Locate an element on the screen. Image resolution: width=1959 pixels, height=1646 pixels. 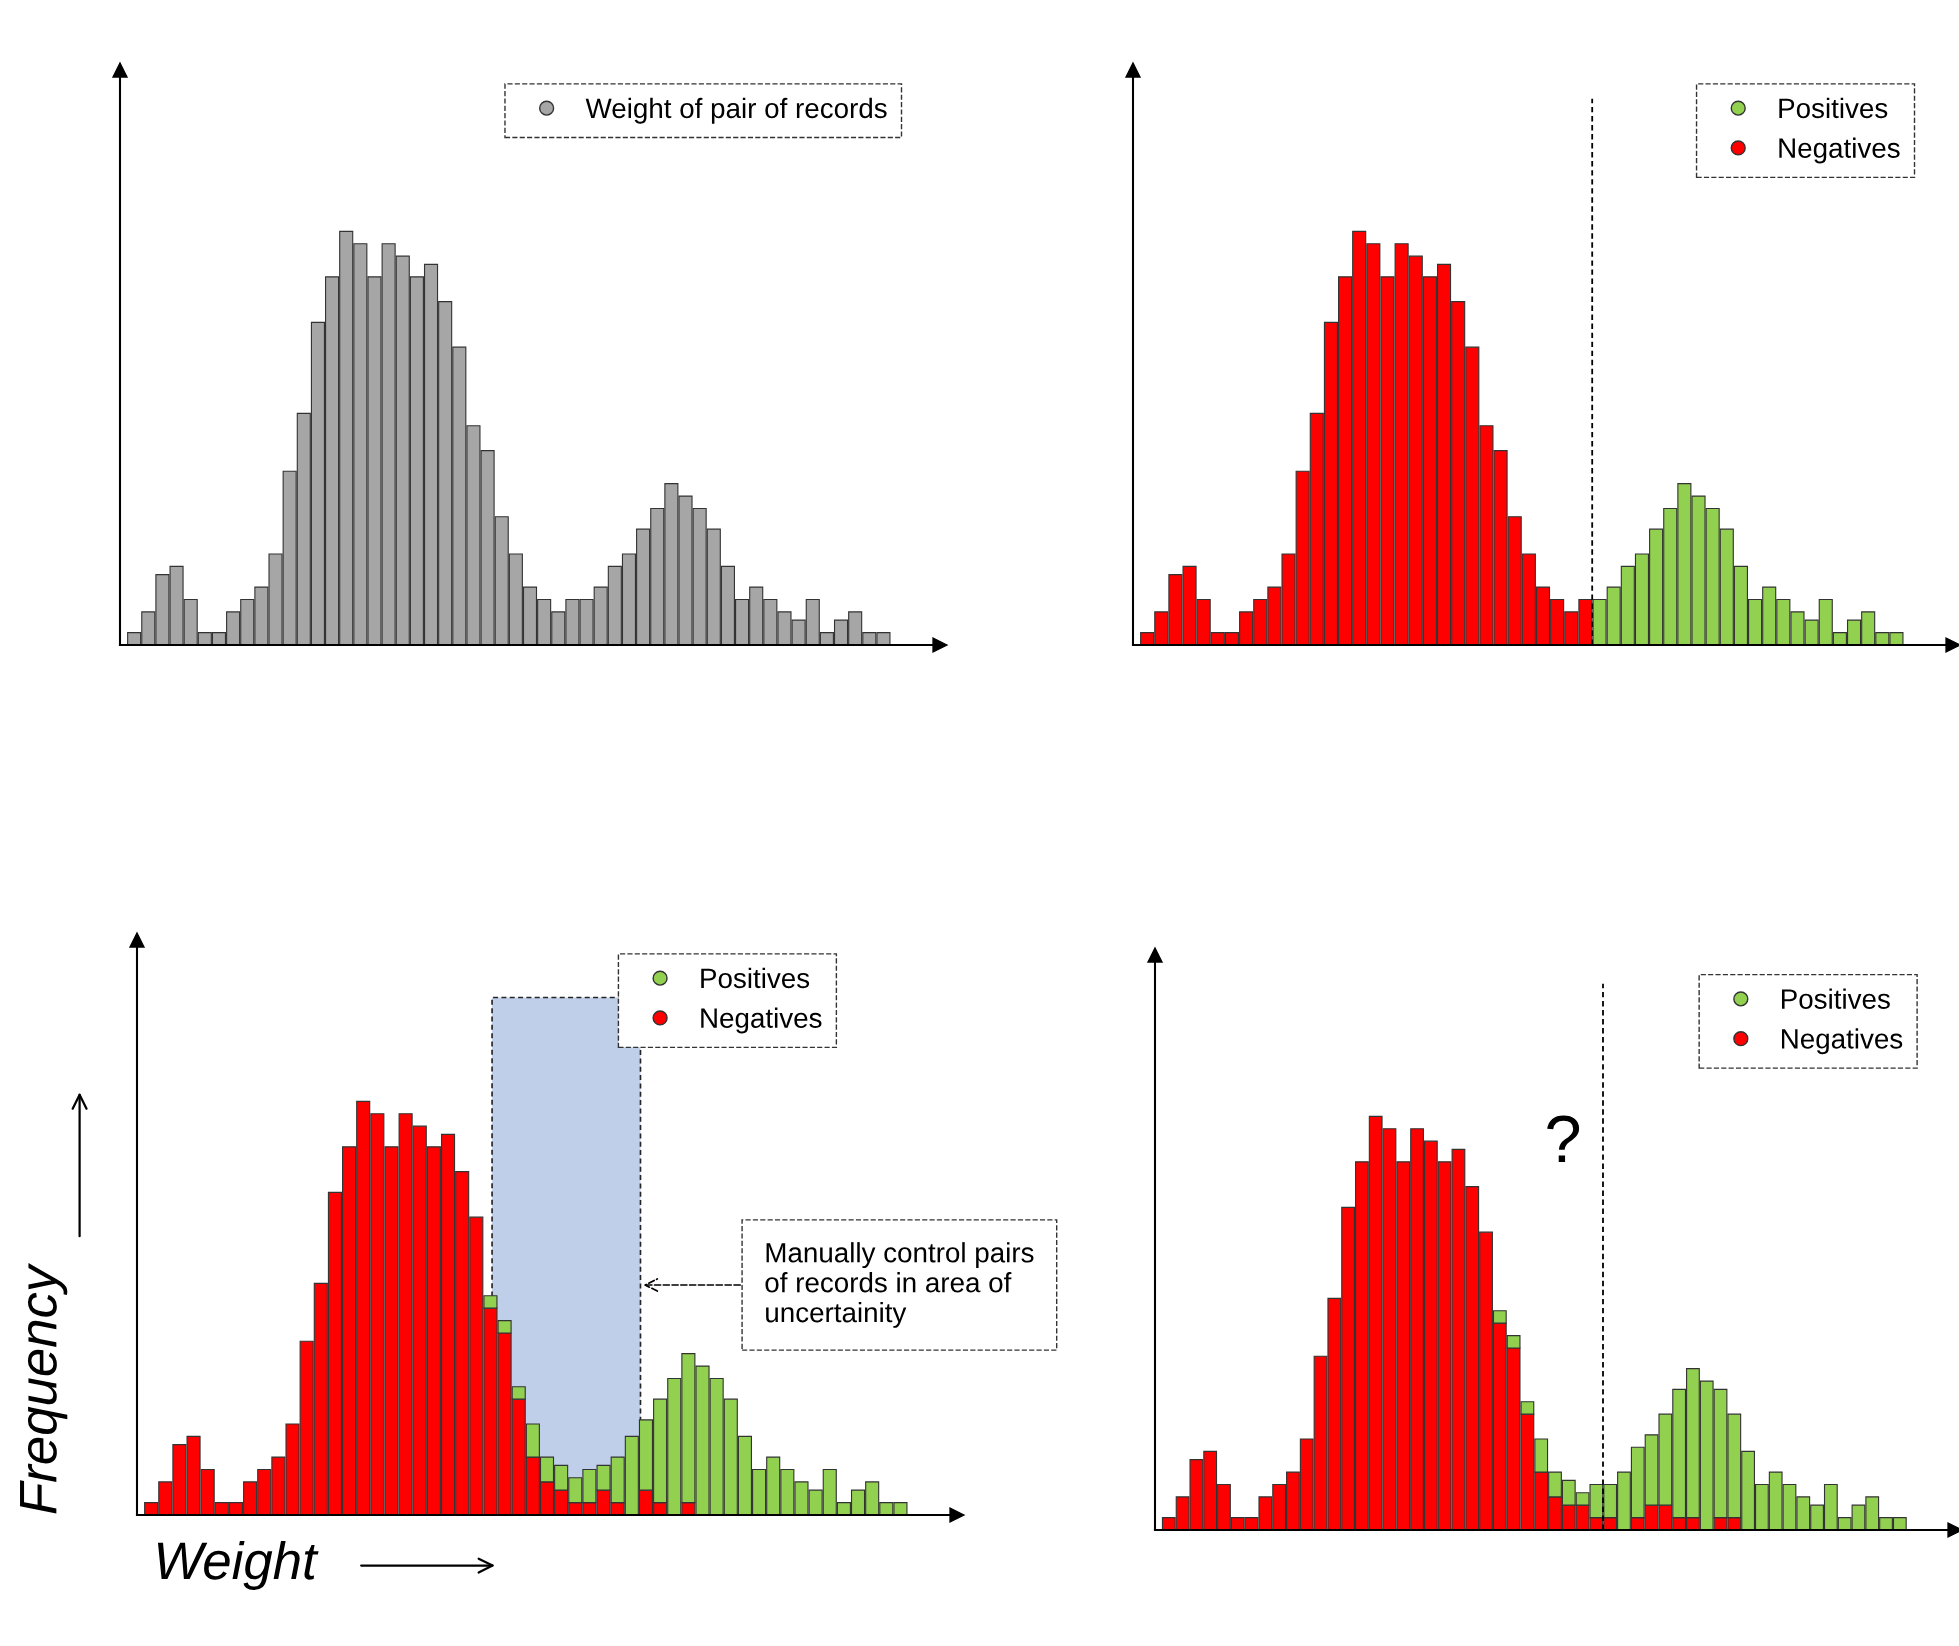
y-axis-title: Frequency is located at coordinates (44, 1388).